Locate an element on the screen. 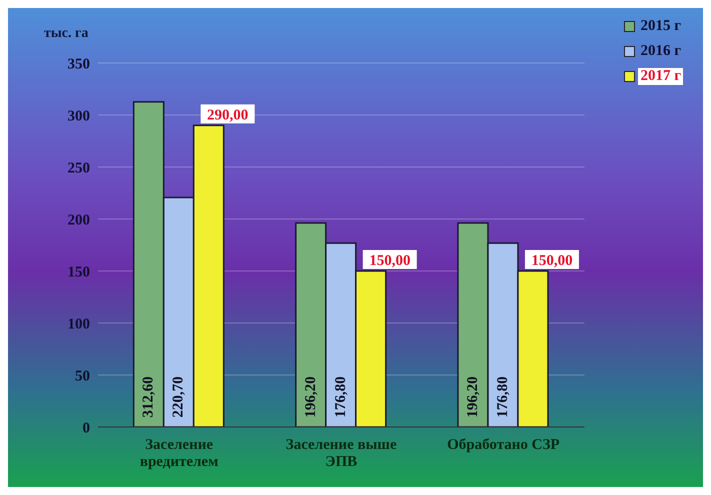 This screenshot has height=495, width=711. data-label: 312,60 is located at coordinates (148, 397).